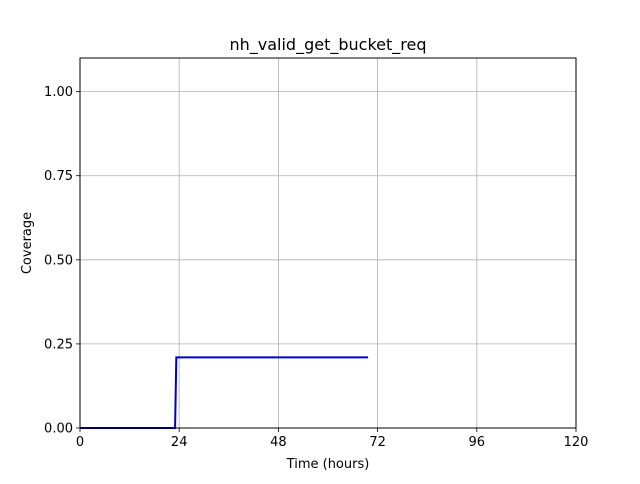 The image size is (640, 484). Describe the element at coordinates (27, 243) in the screenshot. I see `y-axis-label: Coverage` at that location.